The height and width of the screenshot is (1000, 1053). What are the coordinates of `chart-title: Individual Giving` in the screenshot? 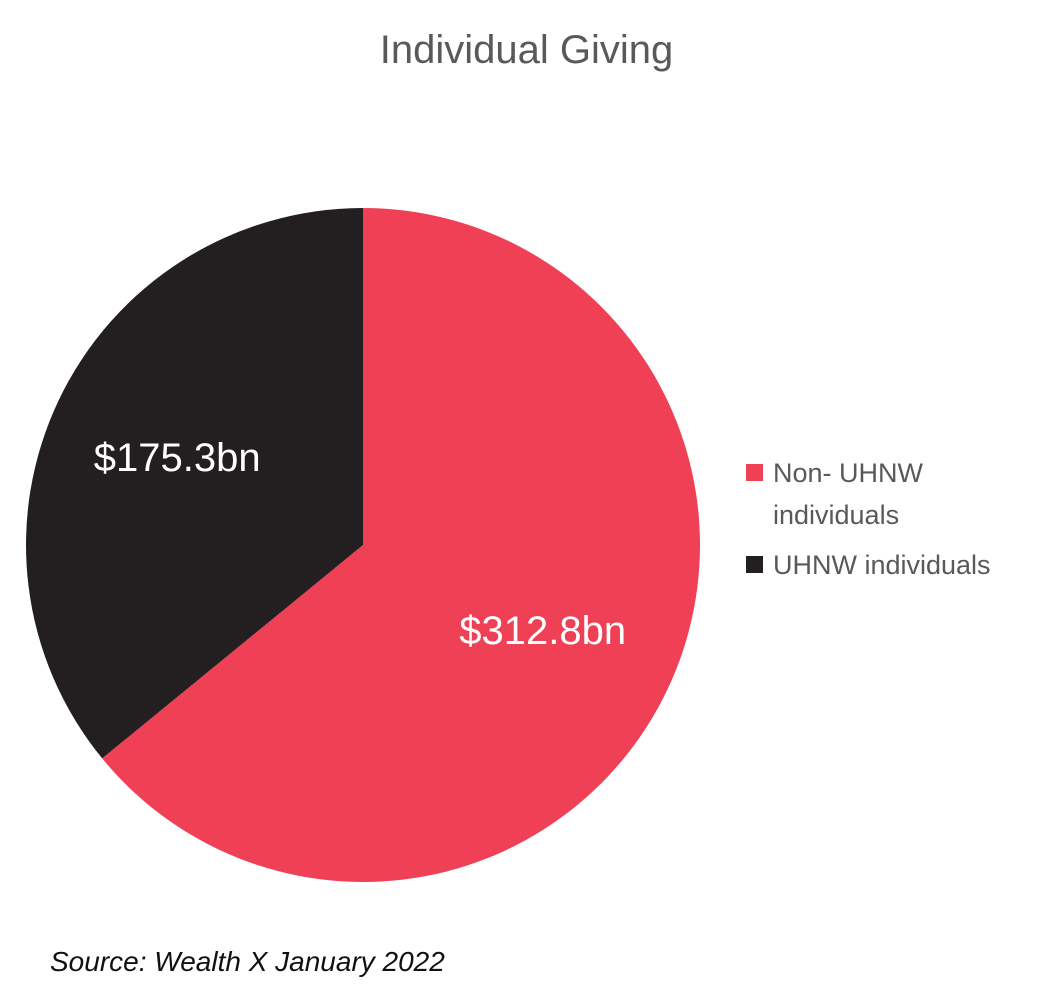 It's located at (526, 50).